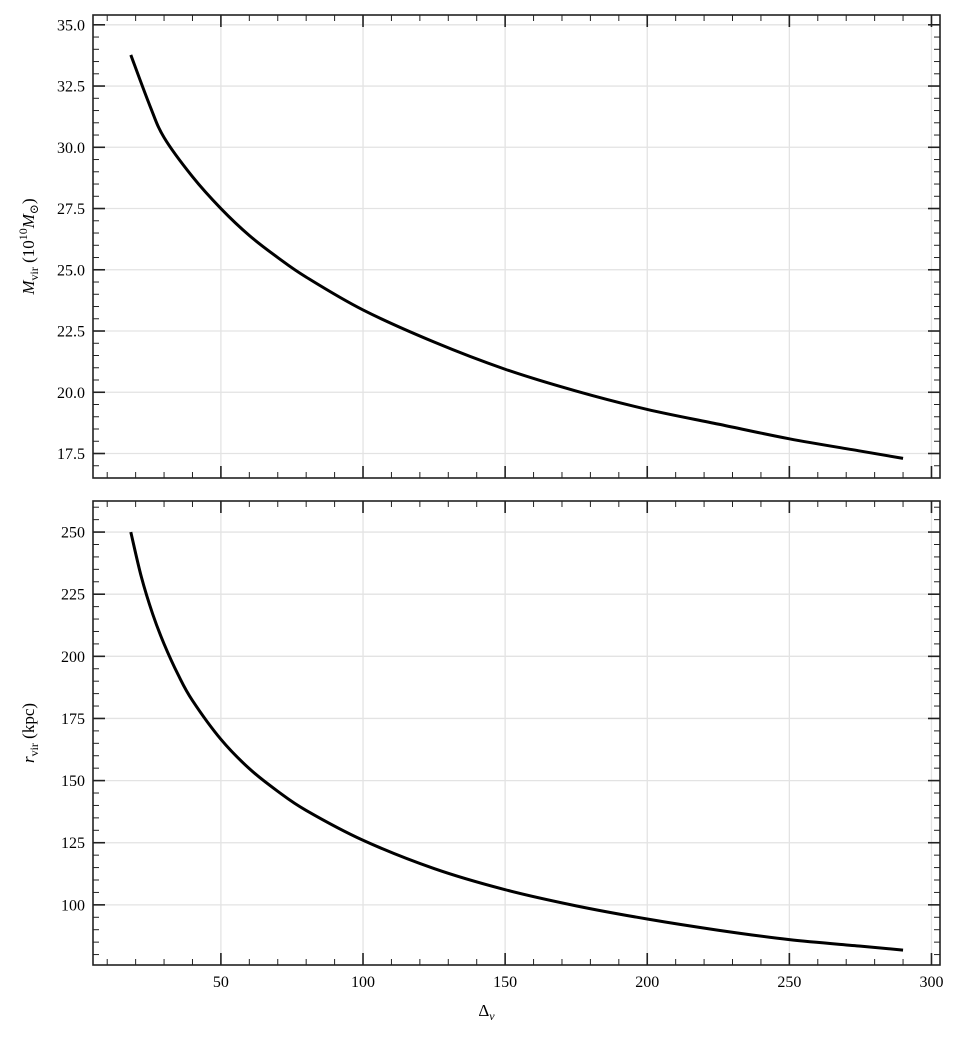 This screenshot has width=961, height=1037. What do you see at coordinates (30, 733) in the screenshot?
I see `y-axis-label: rvir (kpc)` at bounding box center [30, 733].